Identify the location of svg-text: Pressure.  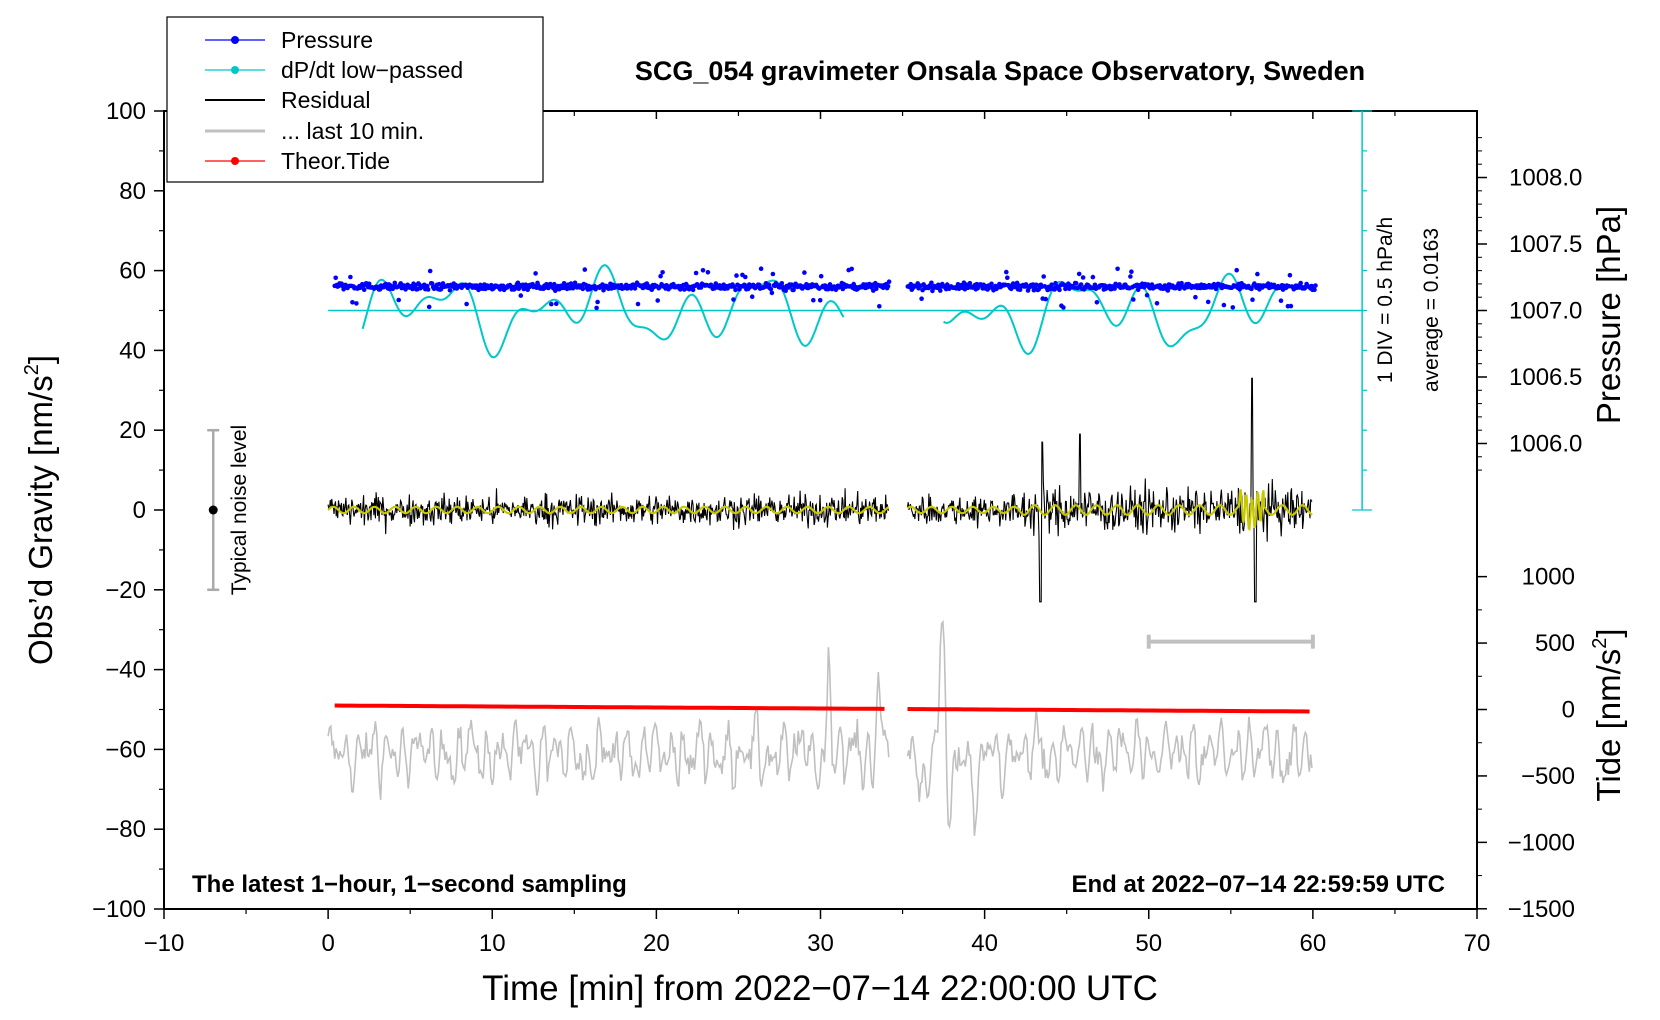
(327, 40).